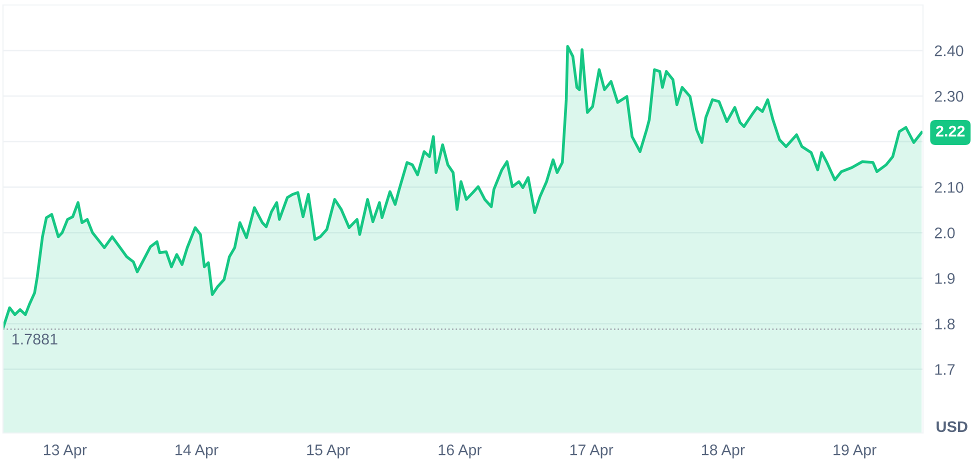 The image size is (977, 461). I want to click on x-tick-label: 17 Apr, so click(592, 451).